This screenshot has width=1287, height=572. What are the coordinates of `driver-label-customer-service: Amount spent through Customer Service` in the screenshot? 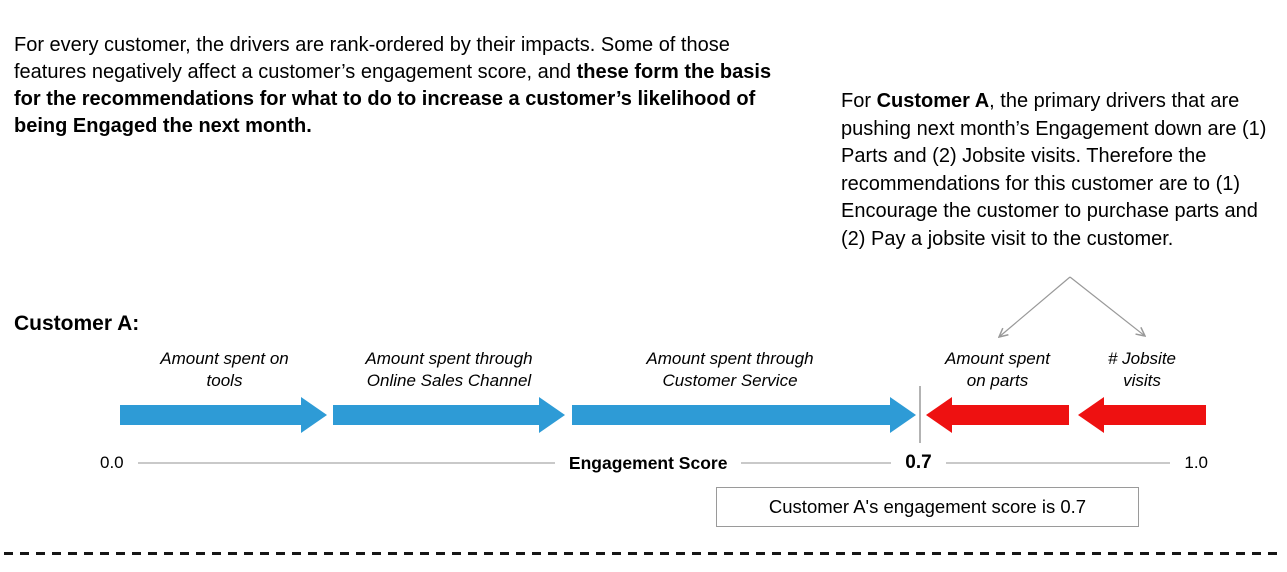 It's located at (730, 369).